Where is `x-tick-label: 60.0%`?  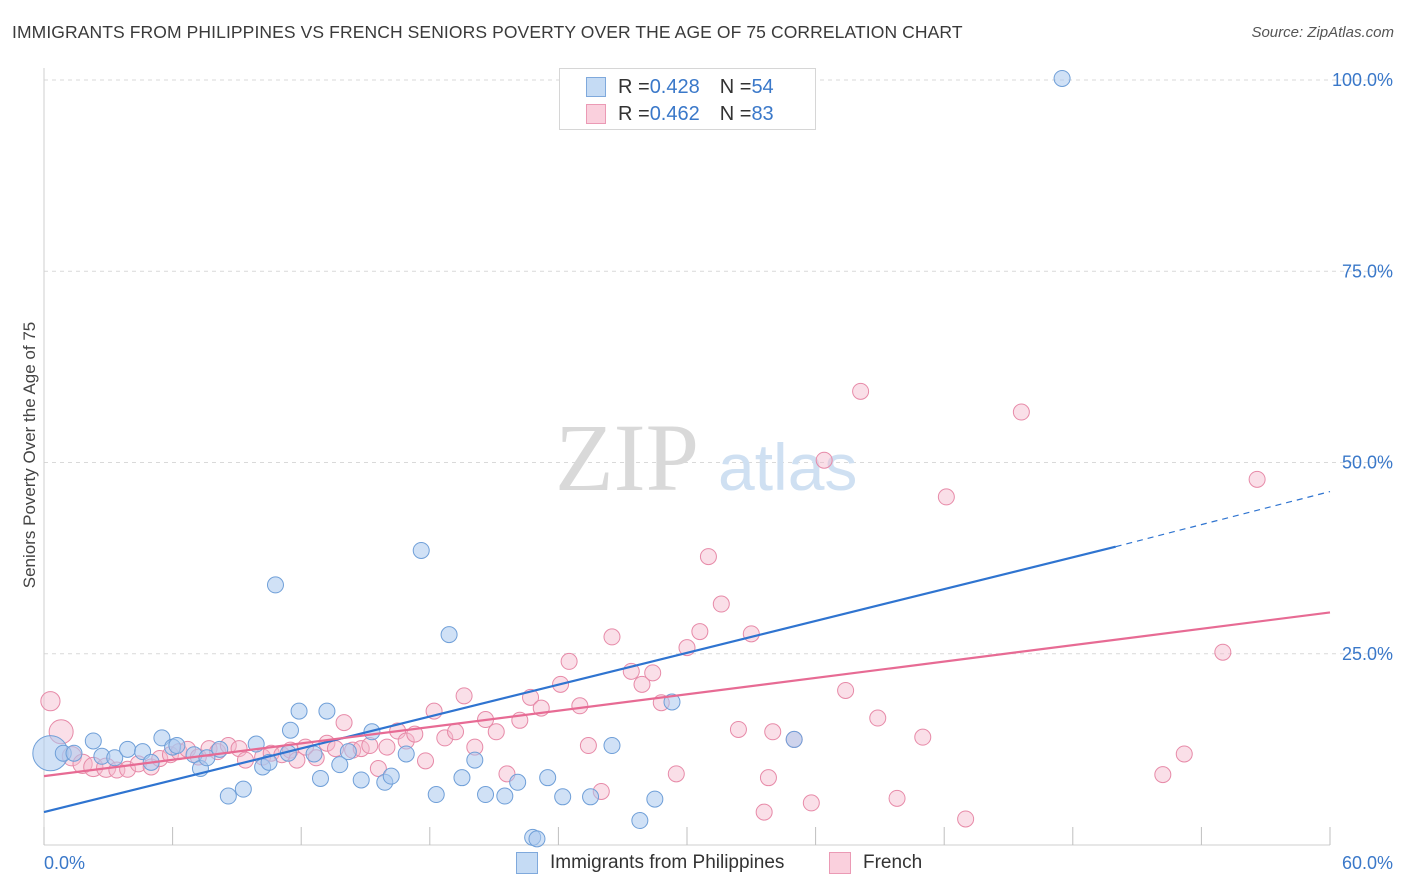 x-tick-label: 60.0% is located at coordinates (1367, 863).